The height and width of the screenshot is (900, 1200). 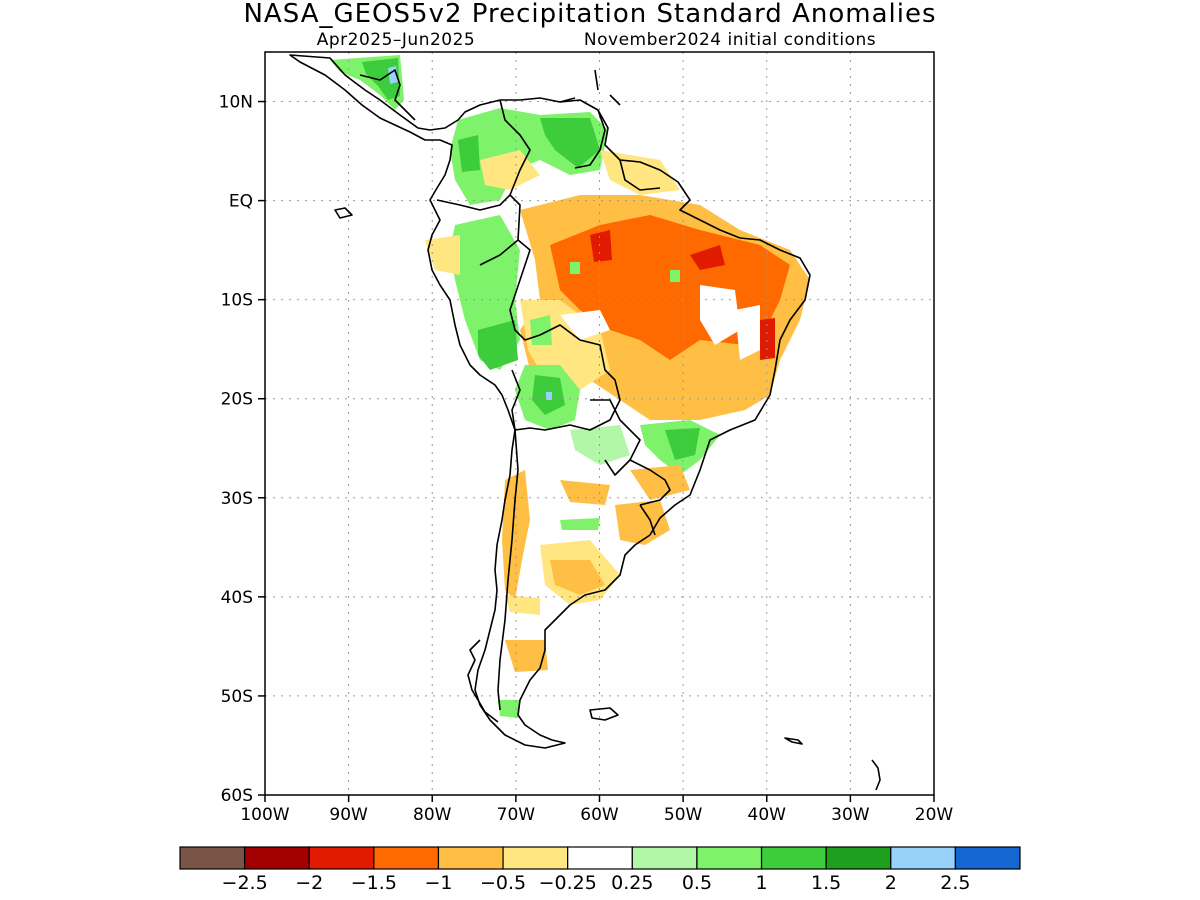 What do you see at coordinates (237, 499) in the screenshot?
I see `lat-tick-label: 30S` at bounding box center [237, 499].